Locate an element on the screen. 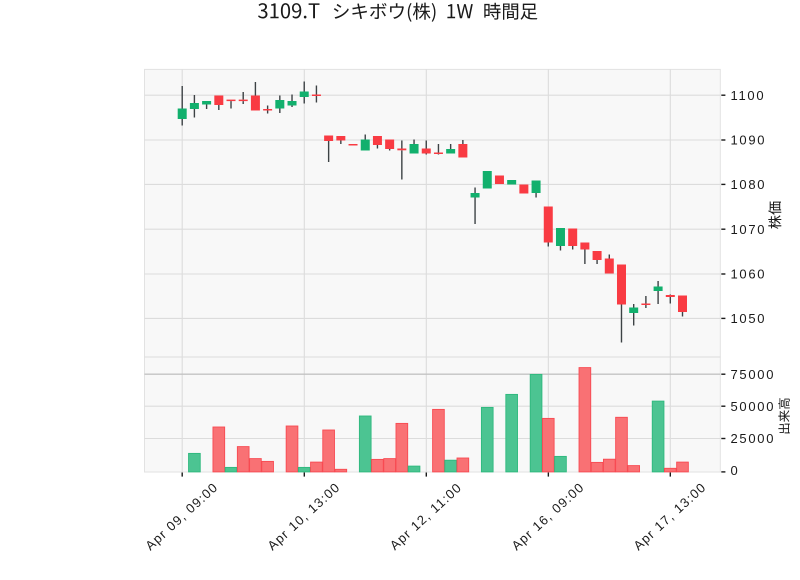  svg-text: 1060 is located at coordinates (749, 274).